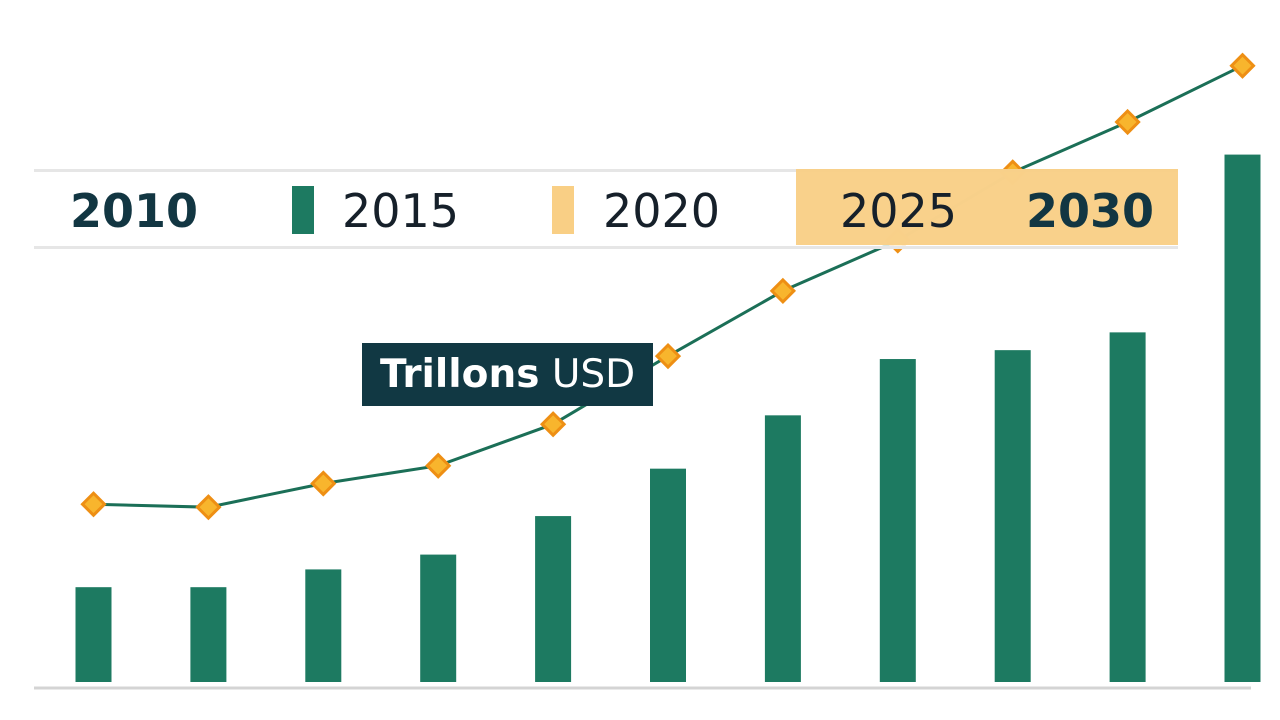 The height and width of the screenshot is (720, 1280). What do you see at coordinates (899, 211) in the screenshot?
I see `legend-label-2025: 2025` at bounding box center [899, 211].